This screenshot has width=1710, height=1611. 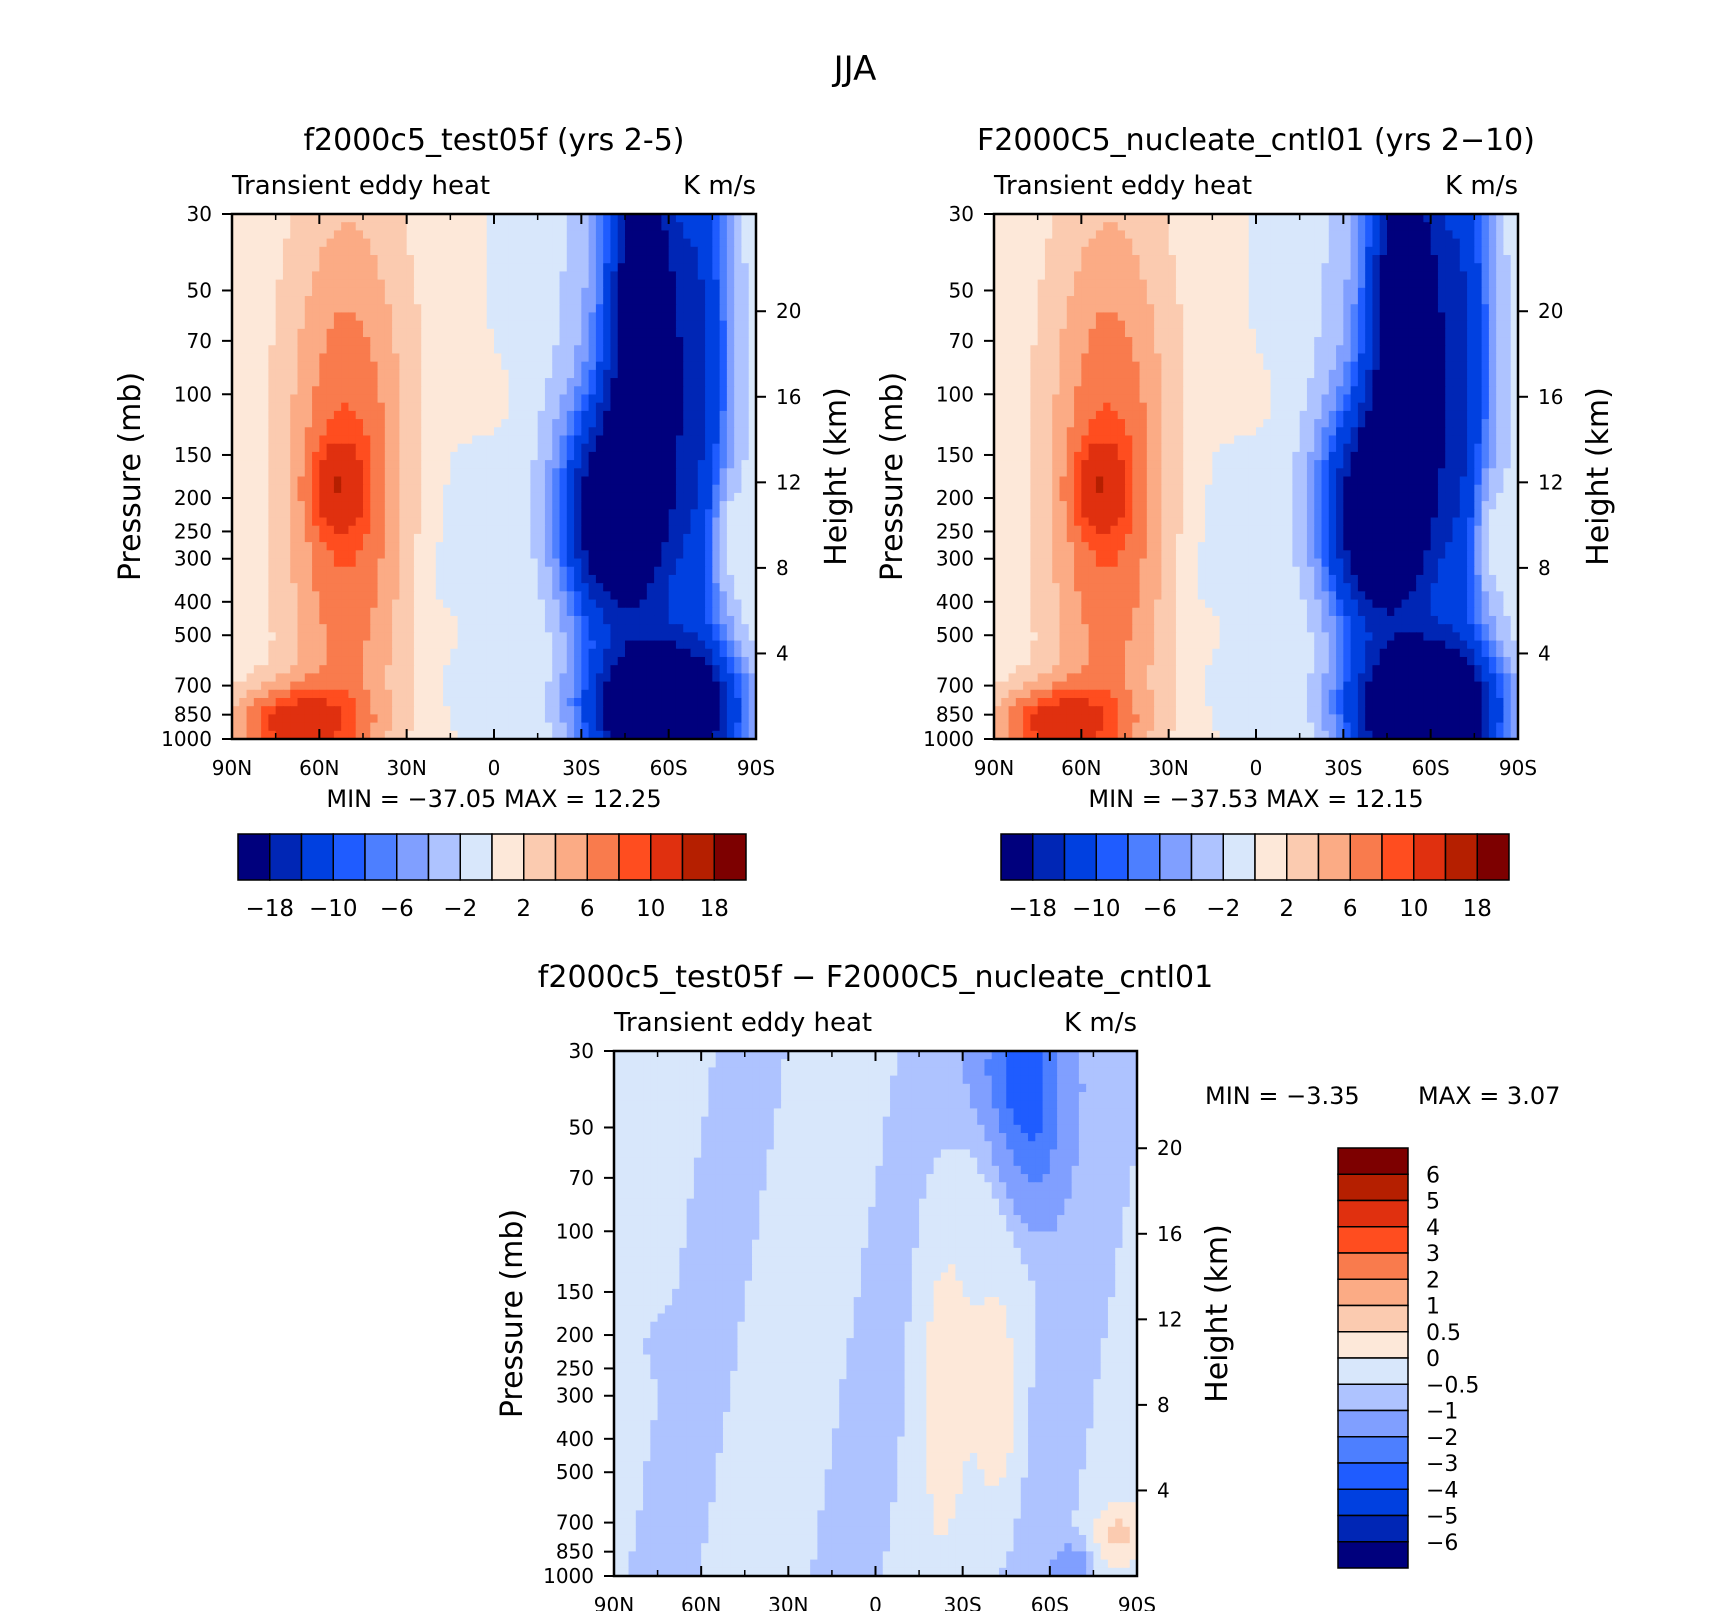 I want to click on x-tick-label: 30S, so click(x=581, y=768).